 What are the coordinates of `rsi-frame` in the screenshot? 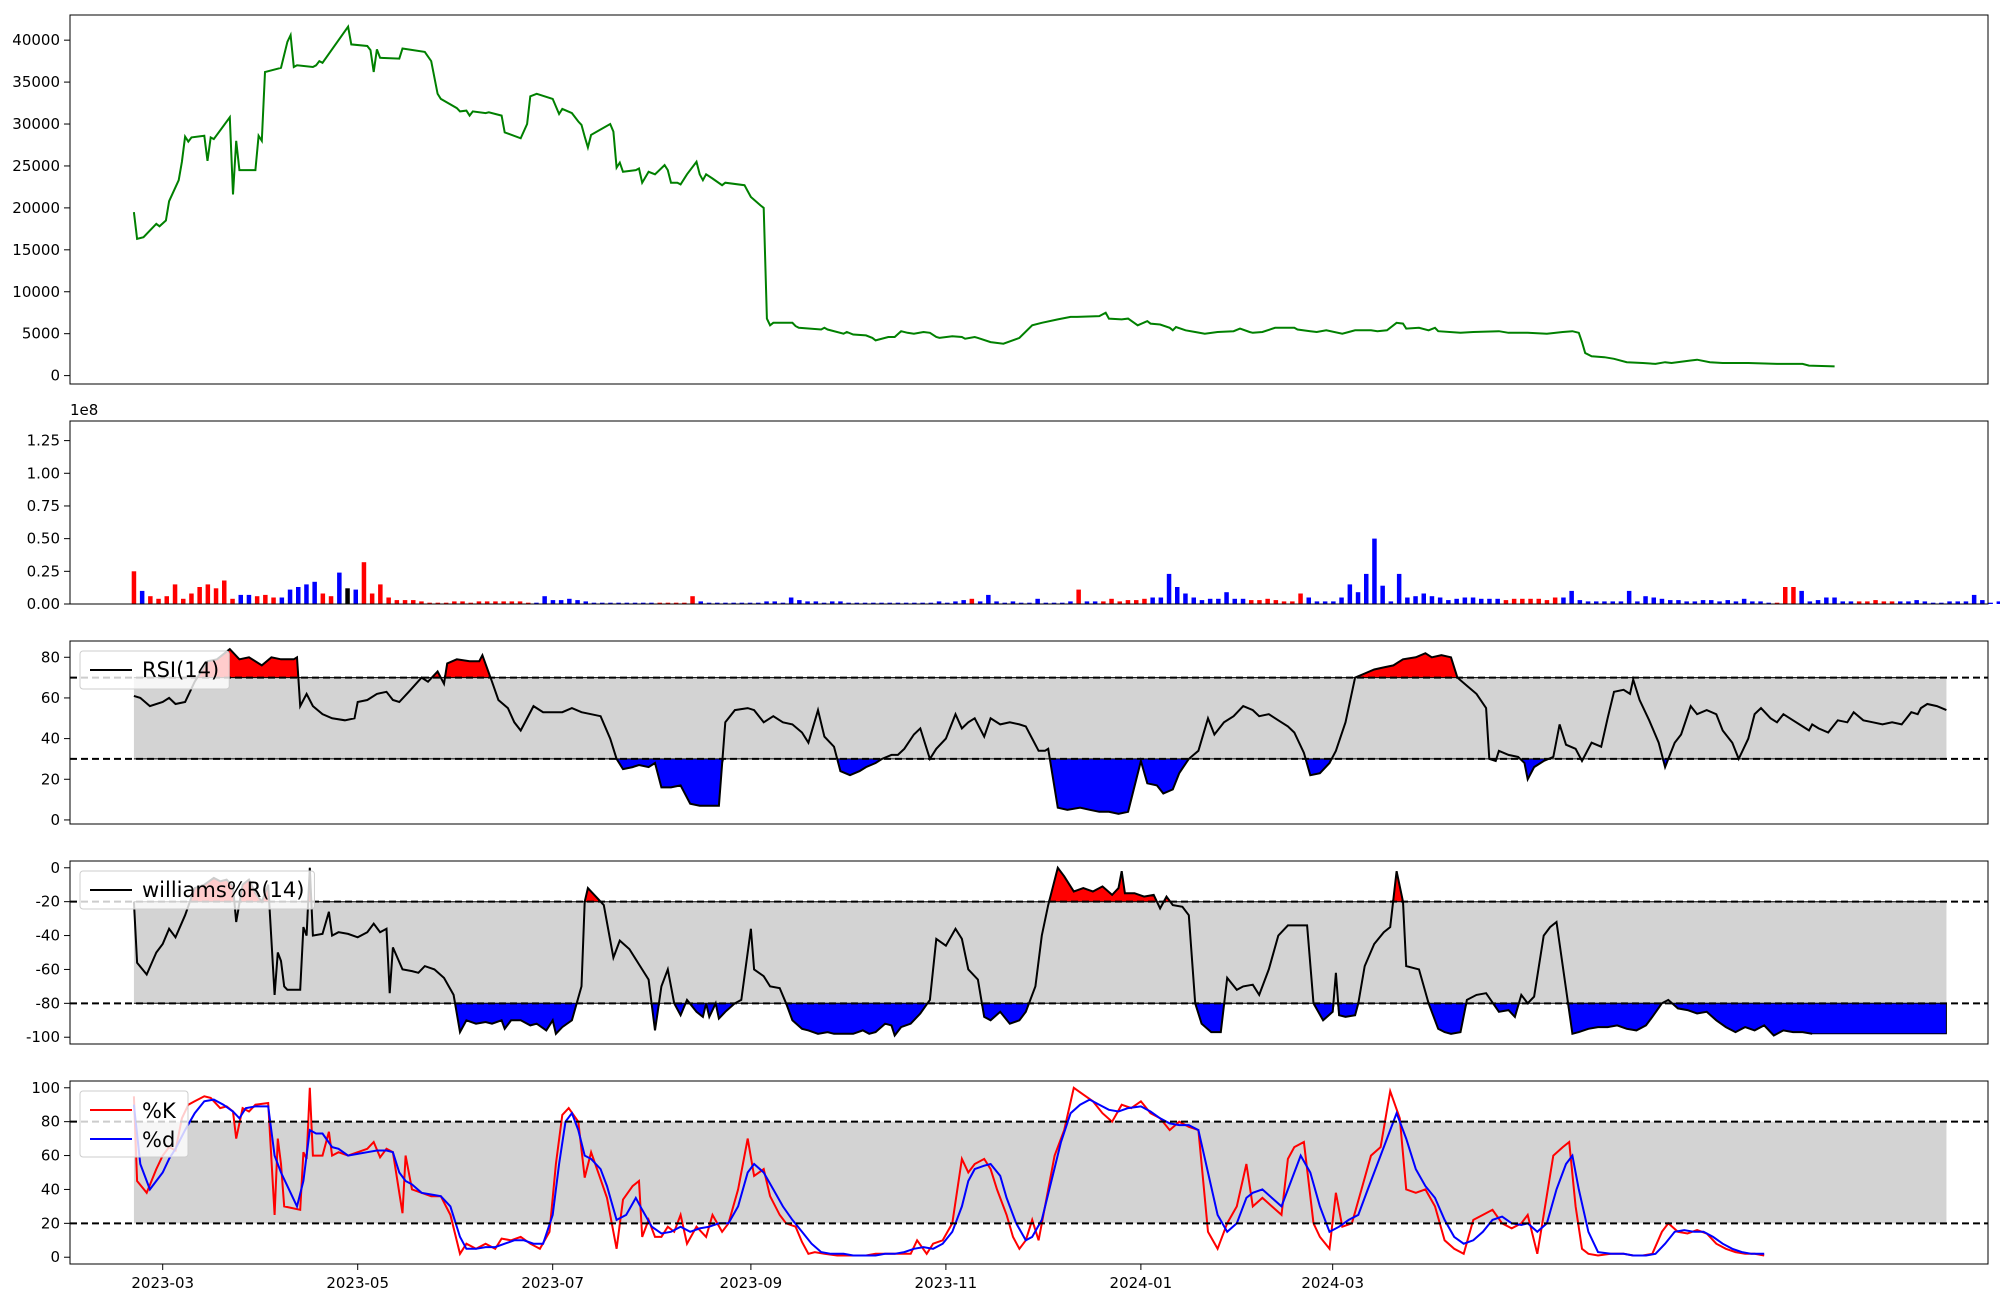 It's located at (1029, 732).